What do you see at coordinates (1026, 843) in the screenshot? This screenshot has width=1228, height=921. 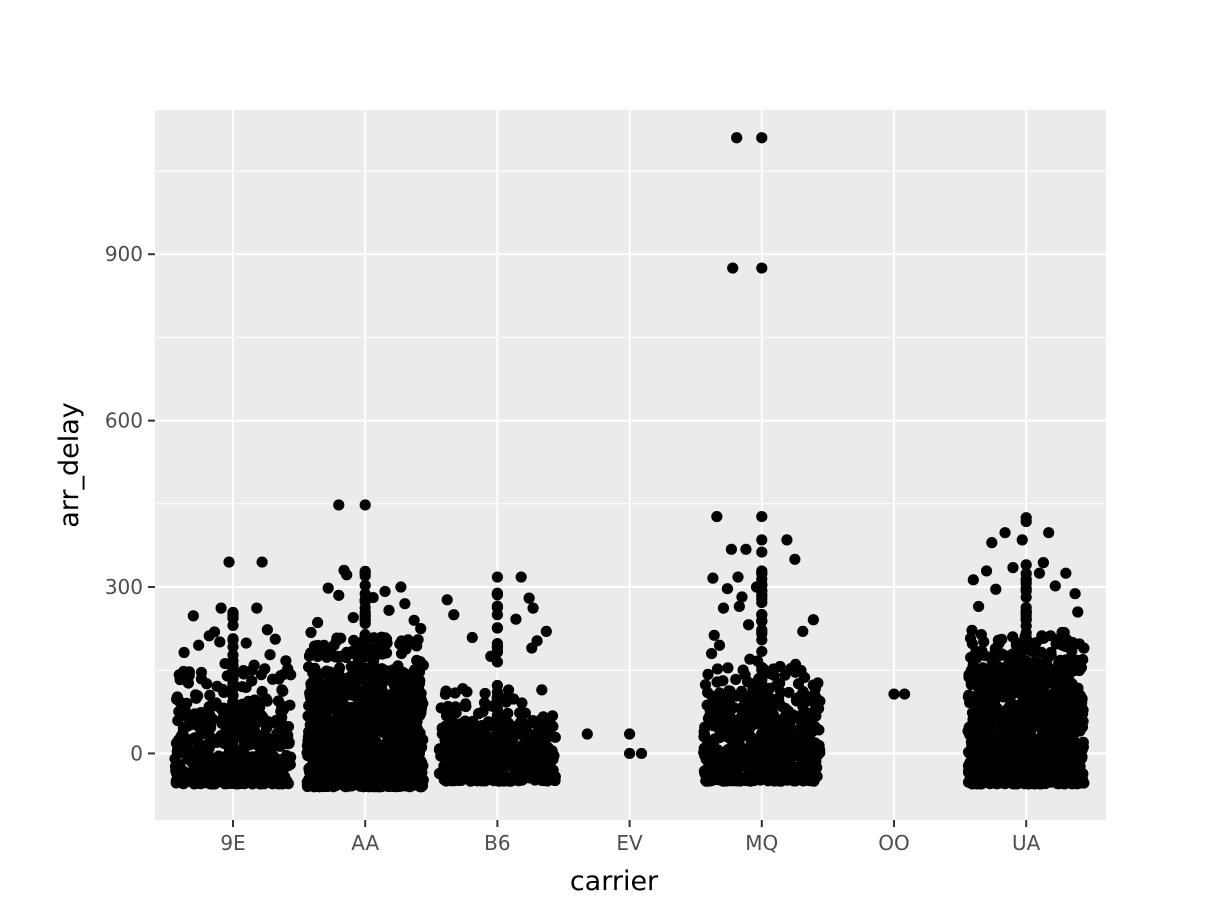 I see `x-tick-label: UA` at bounding box center [1026, 843].